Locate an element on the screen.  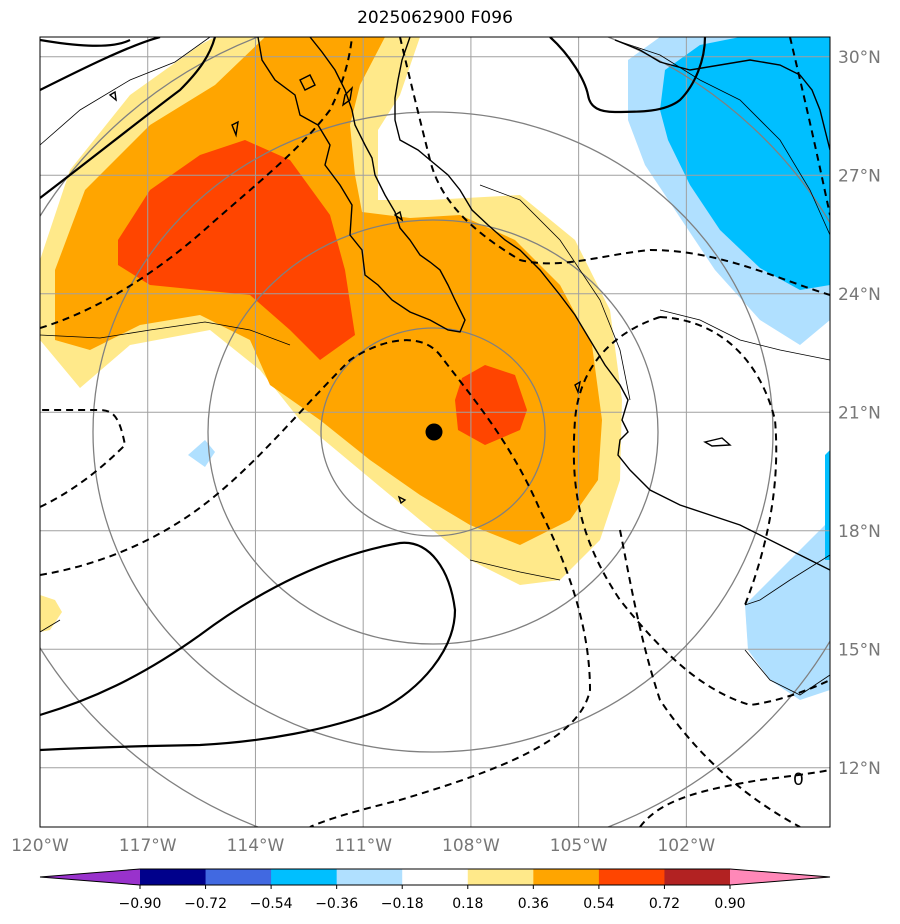
lat-label: 15°N is located at coordinates (859, 650).